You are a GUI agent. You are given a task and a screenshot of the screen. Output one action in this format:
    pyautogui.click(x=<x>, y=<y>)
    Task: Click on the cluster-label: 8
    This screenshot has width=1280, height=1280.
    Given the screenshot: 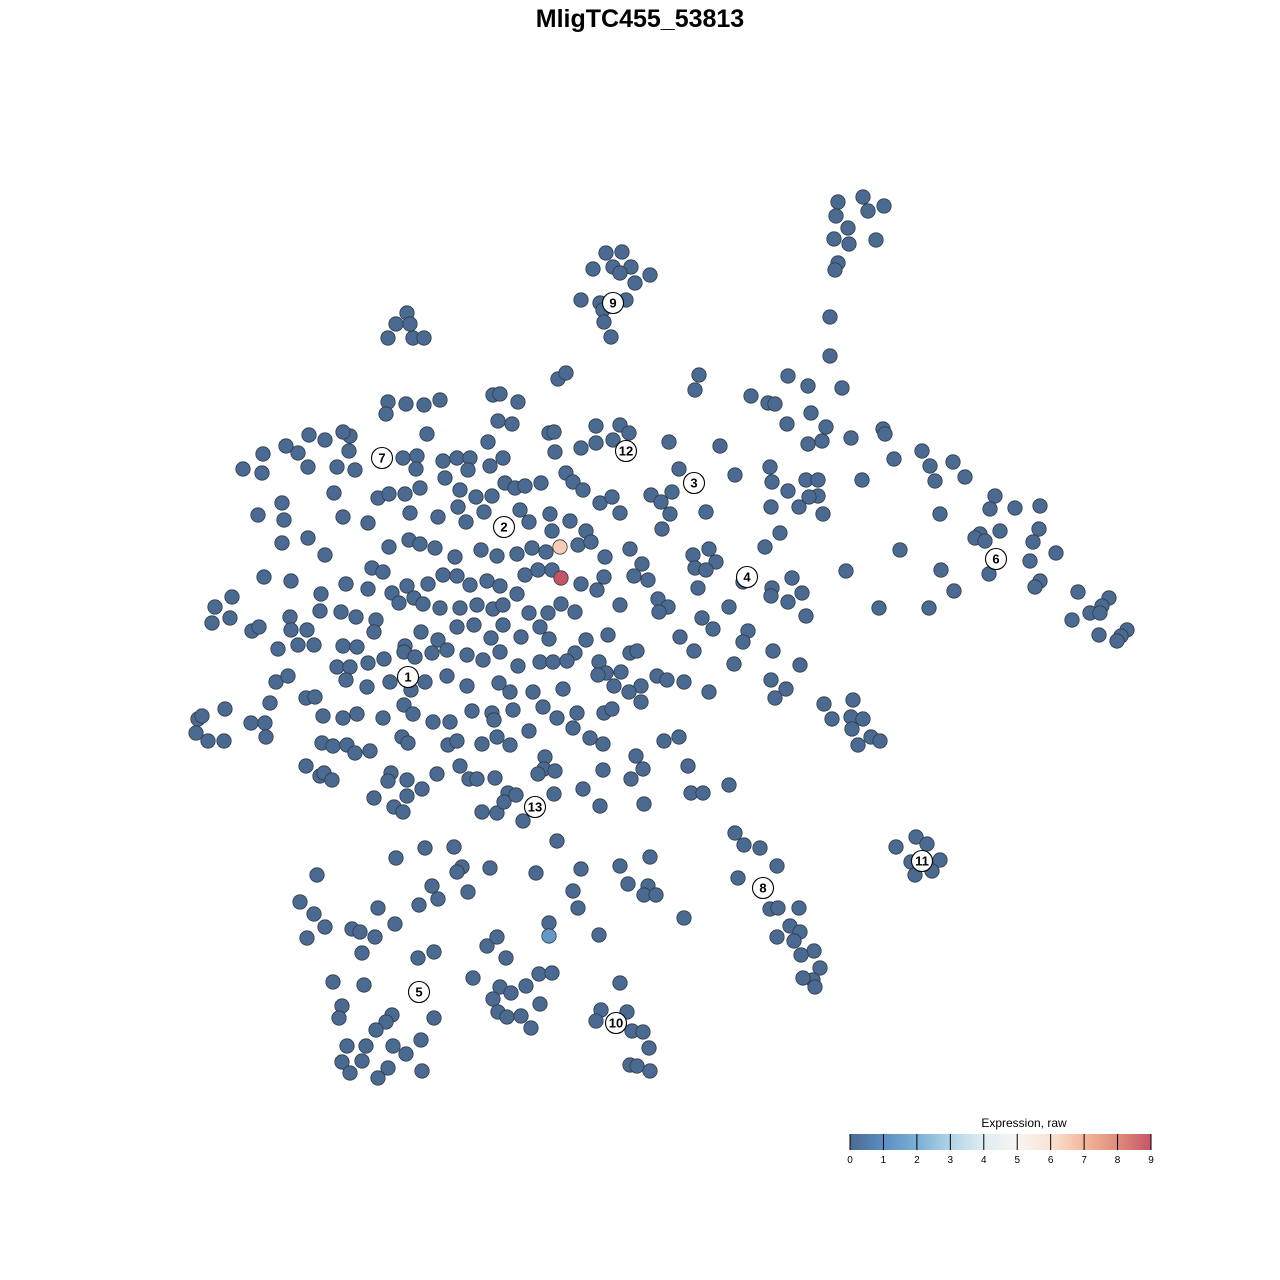 What is the action you would take?
    pyautogui.click(x=763, y=888)
    